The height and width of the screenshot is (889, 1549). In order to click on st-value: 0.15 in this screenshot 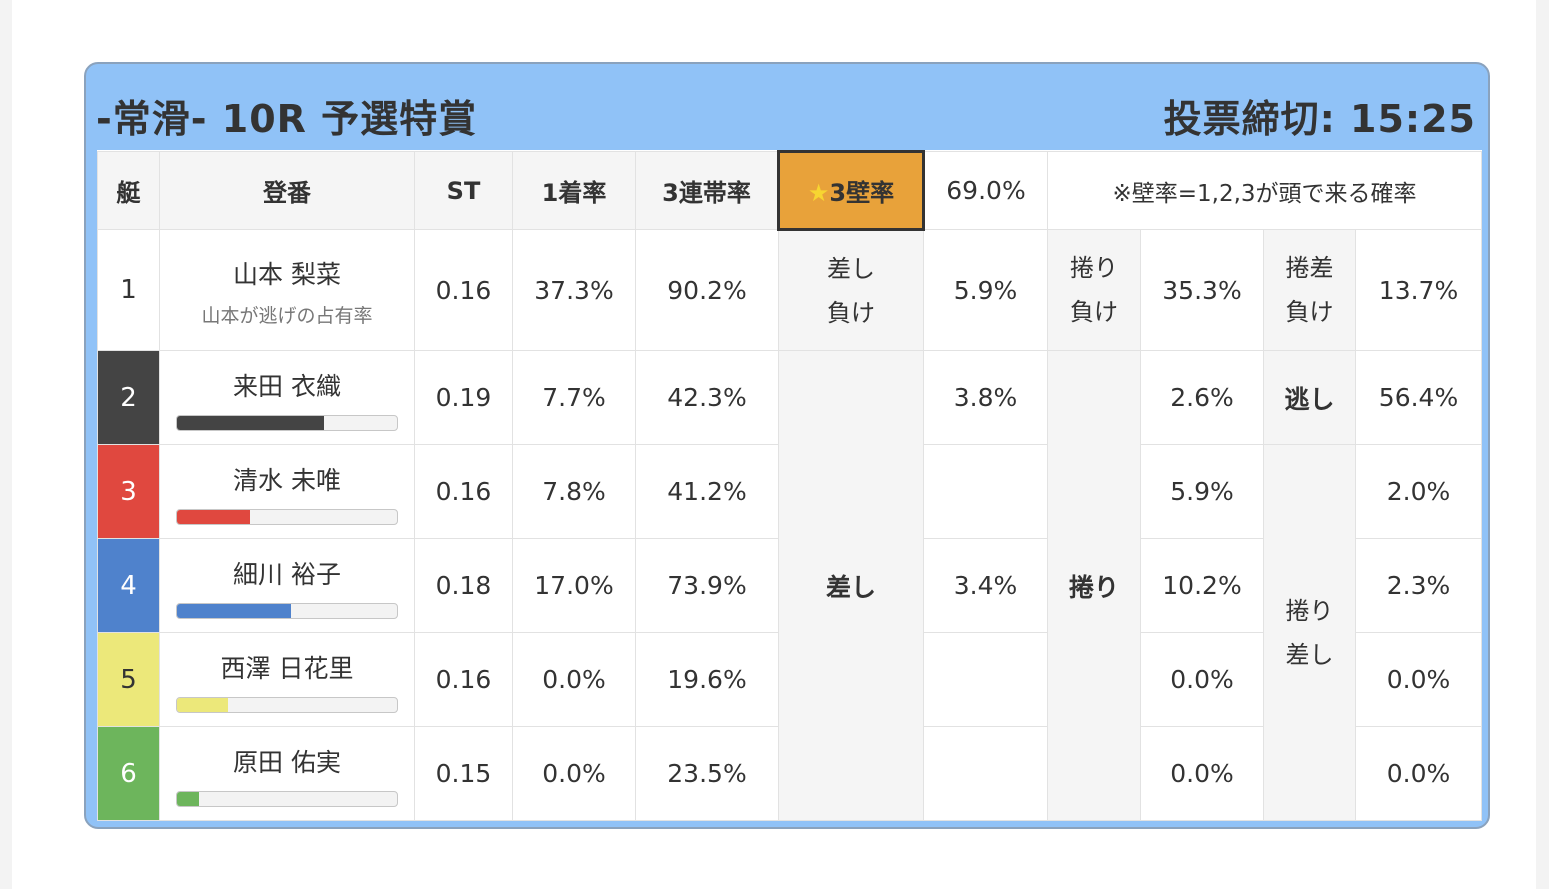, I will do `click(463, 773)`.